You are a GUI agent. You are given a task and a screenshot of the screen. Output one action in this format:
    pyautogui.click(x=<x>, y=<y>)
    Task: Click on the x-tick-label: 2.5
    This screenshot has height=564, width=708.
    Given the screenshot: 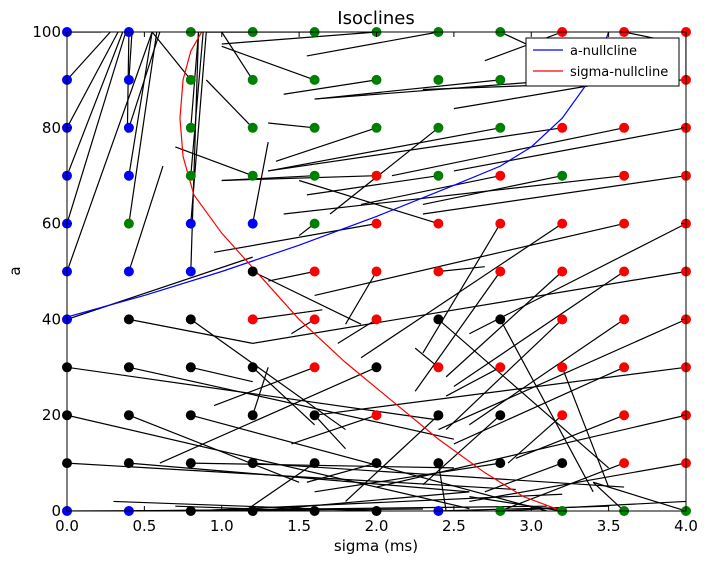 What is the action you would take?
    pyautogui.click(x=454, y=526)
    